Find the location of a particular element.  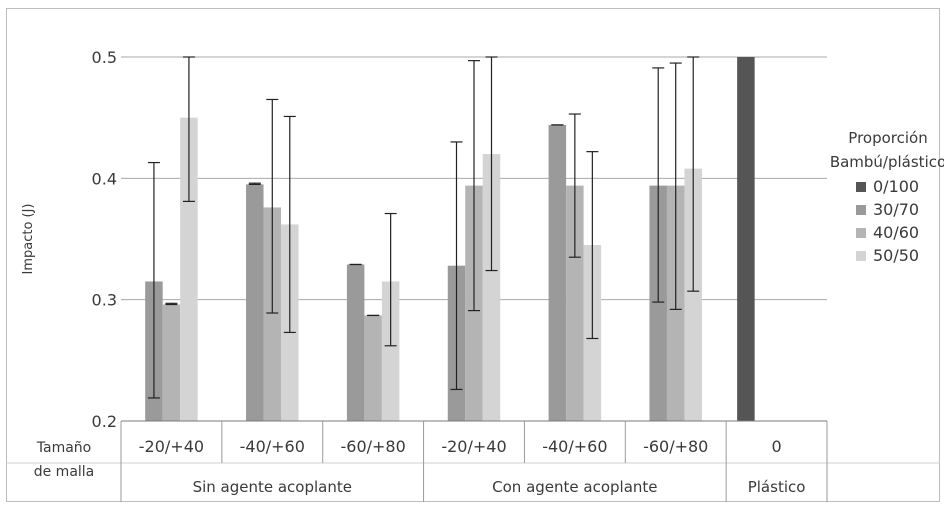

legend-label: 40/60 is located at coordinates (896, 232).